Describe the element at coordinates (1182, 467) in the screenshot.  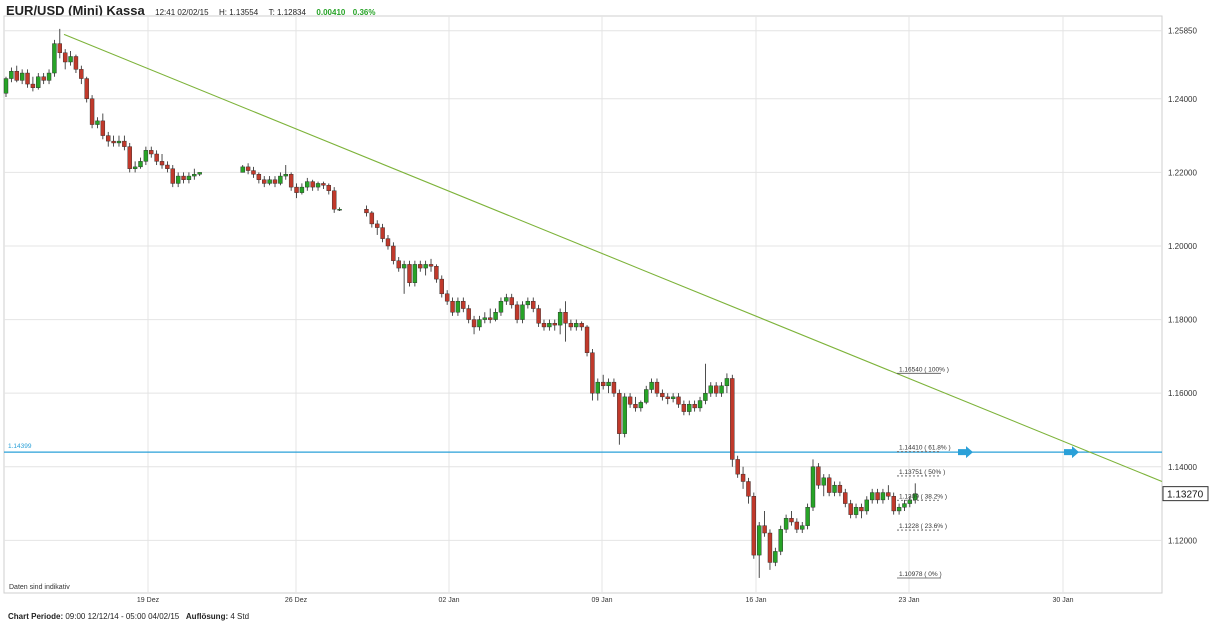
I see `y-tick-label: 1.14000` at that location.